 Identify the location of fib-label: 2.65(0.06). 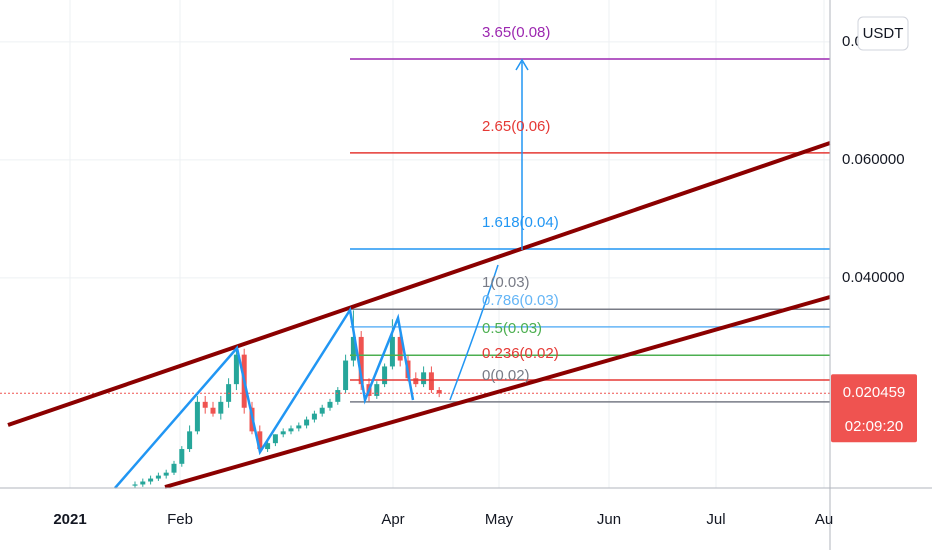
(516, 126).